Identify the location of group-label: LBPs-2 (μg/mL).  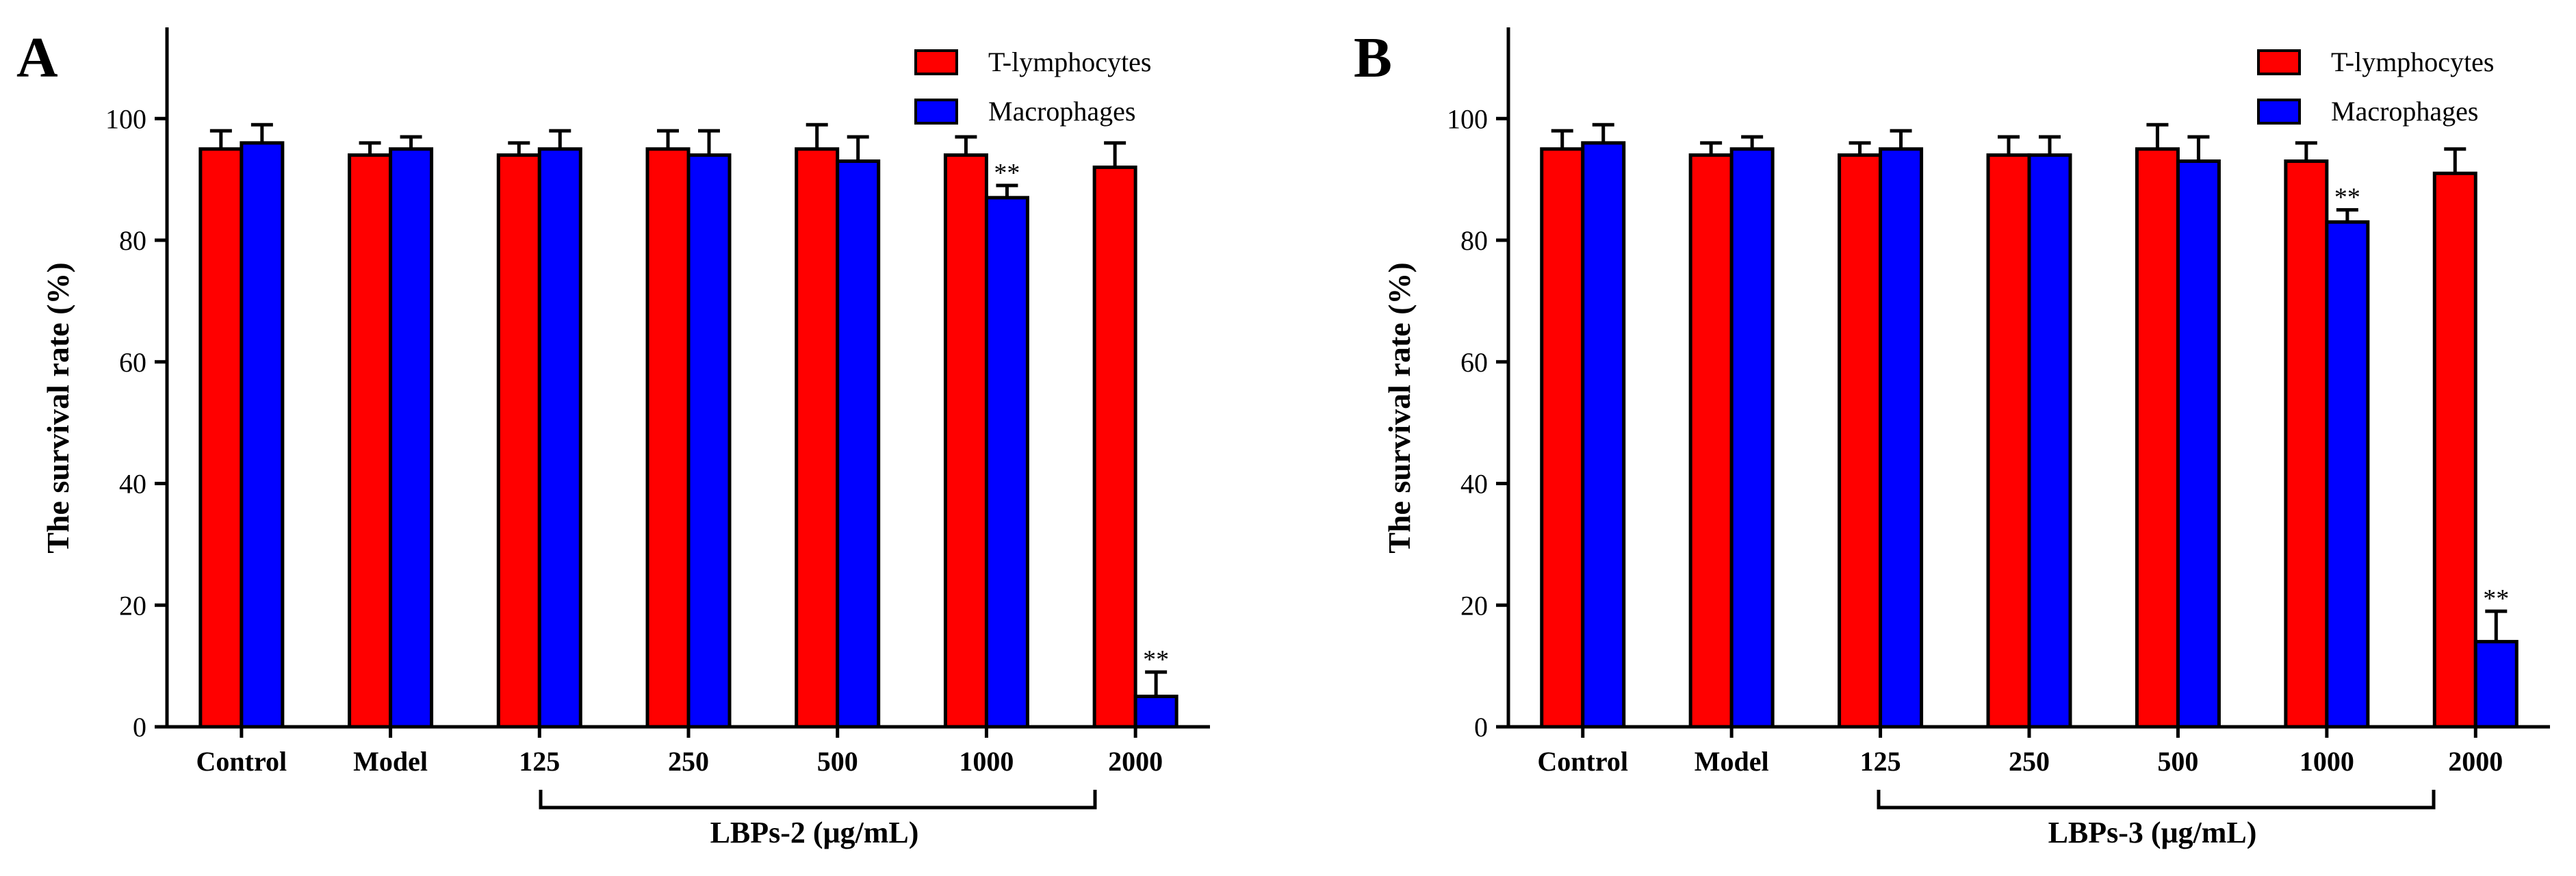
(814, 832).